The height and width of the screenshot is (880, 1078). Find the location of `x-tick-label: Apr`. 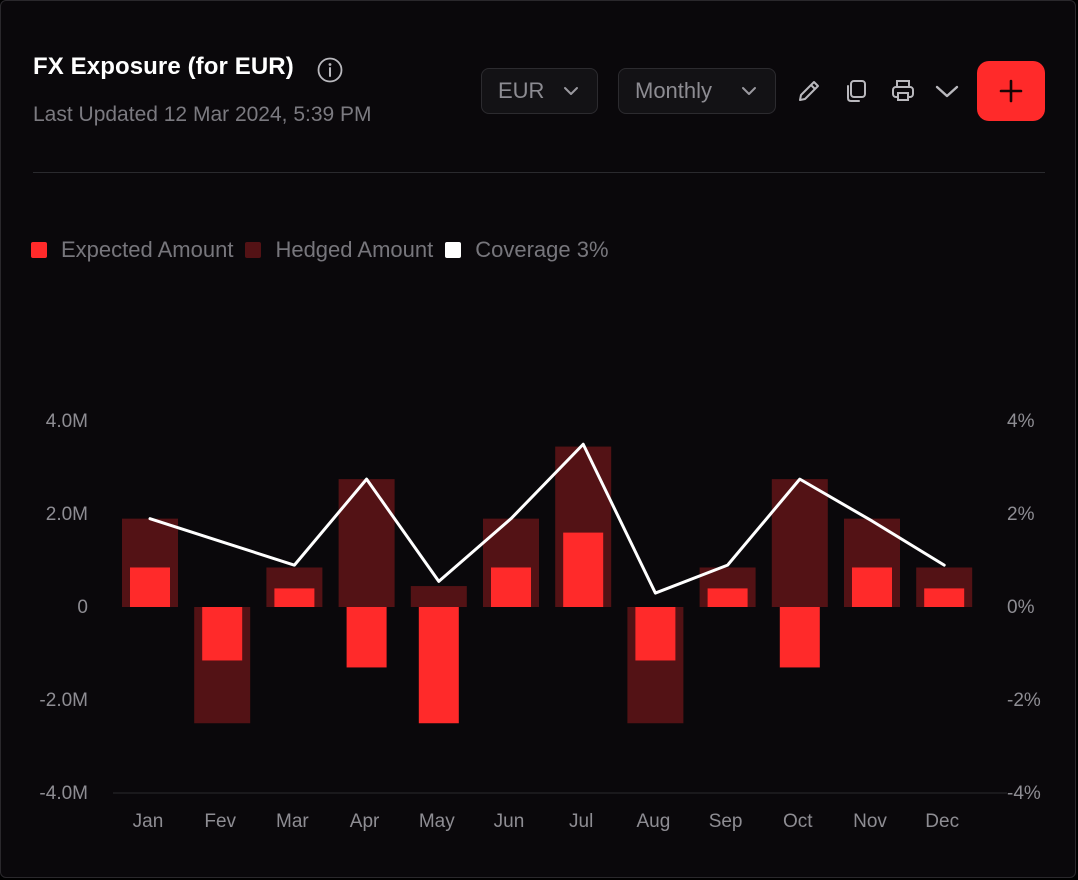

x-tick-label: Apr is located at coordinates (365, 821).